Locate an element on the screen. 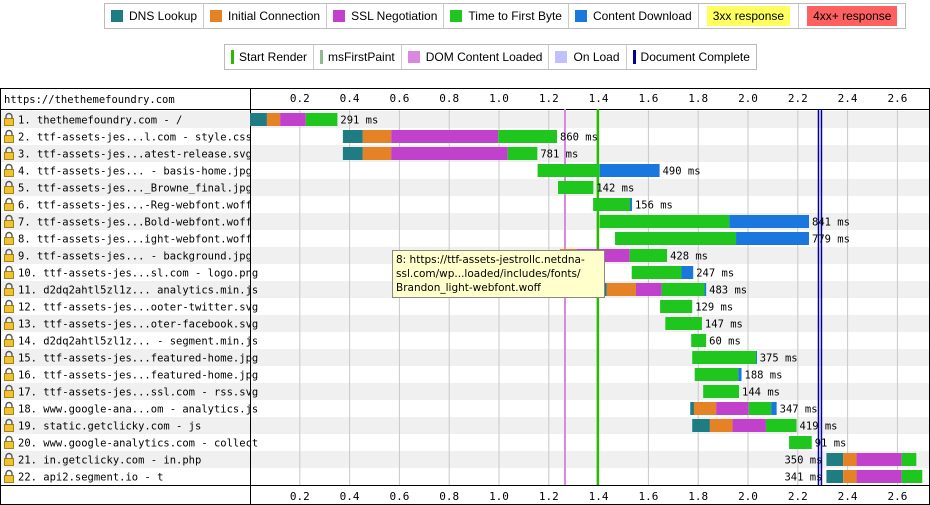 This screenshot has height=505, width=930. tick-label-top: 1.6 is located at coordinates (648, 98).